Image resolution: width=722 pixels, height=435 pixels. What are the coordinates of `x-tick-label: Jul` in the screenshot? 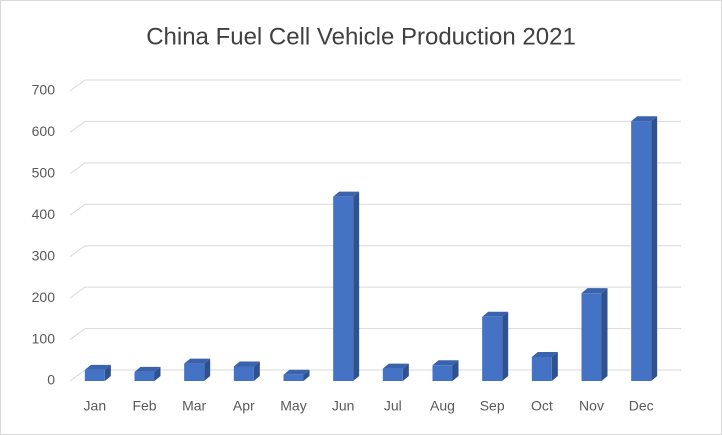 It's located at (393, 406).